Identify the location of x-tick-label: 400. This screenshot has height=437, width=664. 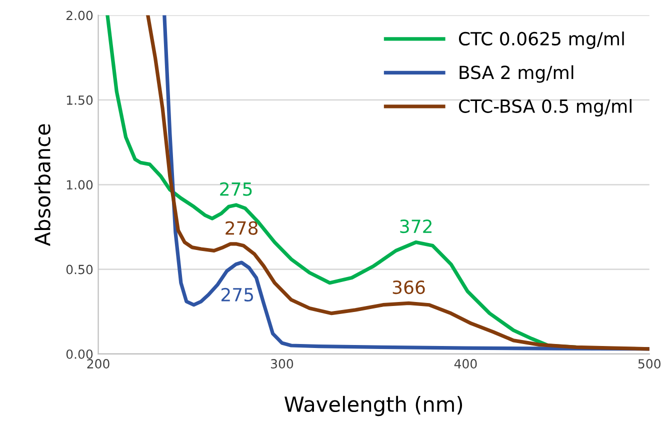
(465, 364).